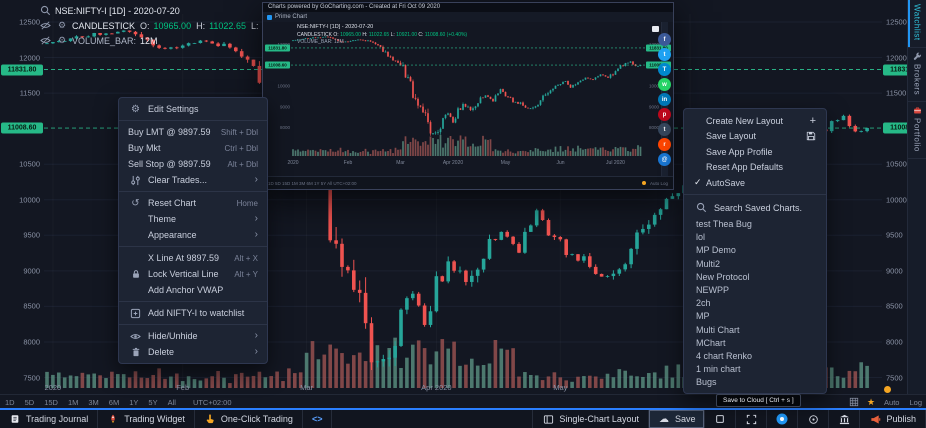 Image resolution: width=926 pixels, height=428 pixels. I want to click on bluecam-icon, so click(782, 419).